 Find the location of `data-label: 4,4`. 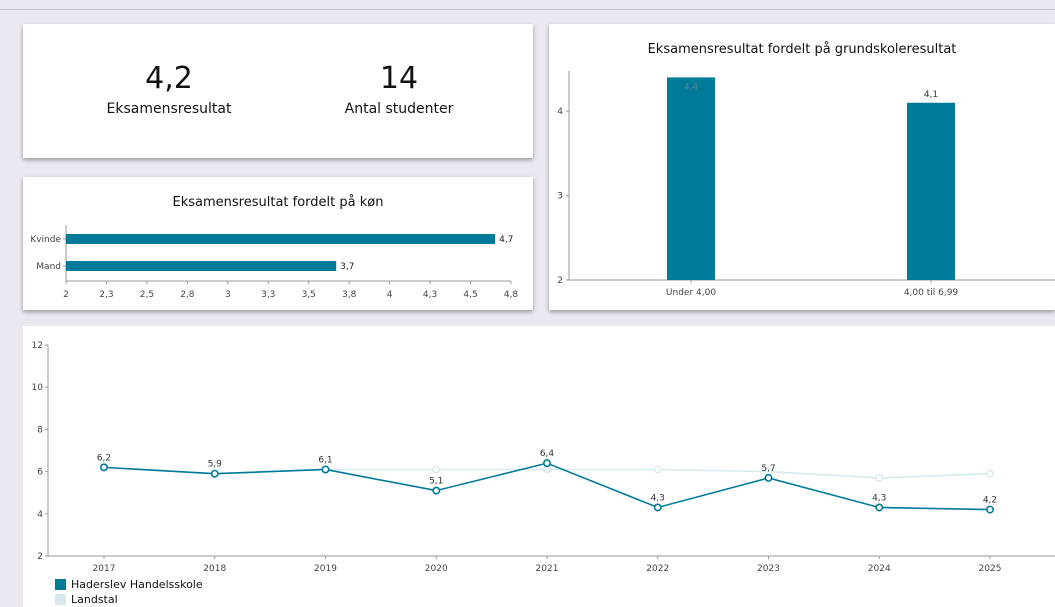

data-label: 4,4 is located at coordinates (691, 87).